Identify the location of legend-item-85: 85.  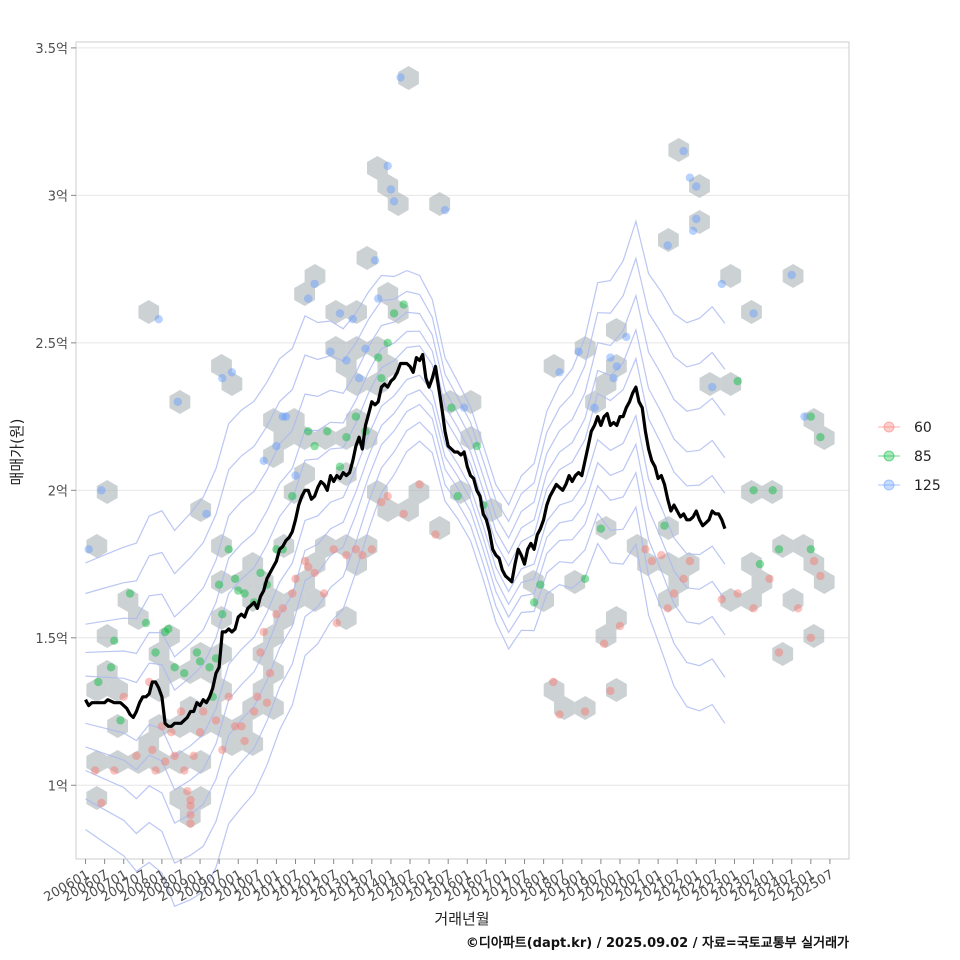
(905, 457).